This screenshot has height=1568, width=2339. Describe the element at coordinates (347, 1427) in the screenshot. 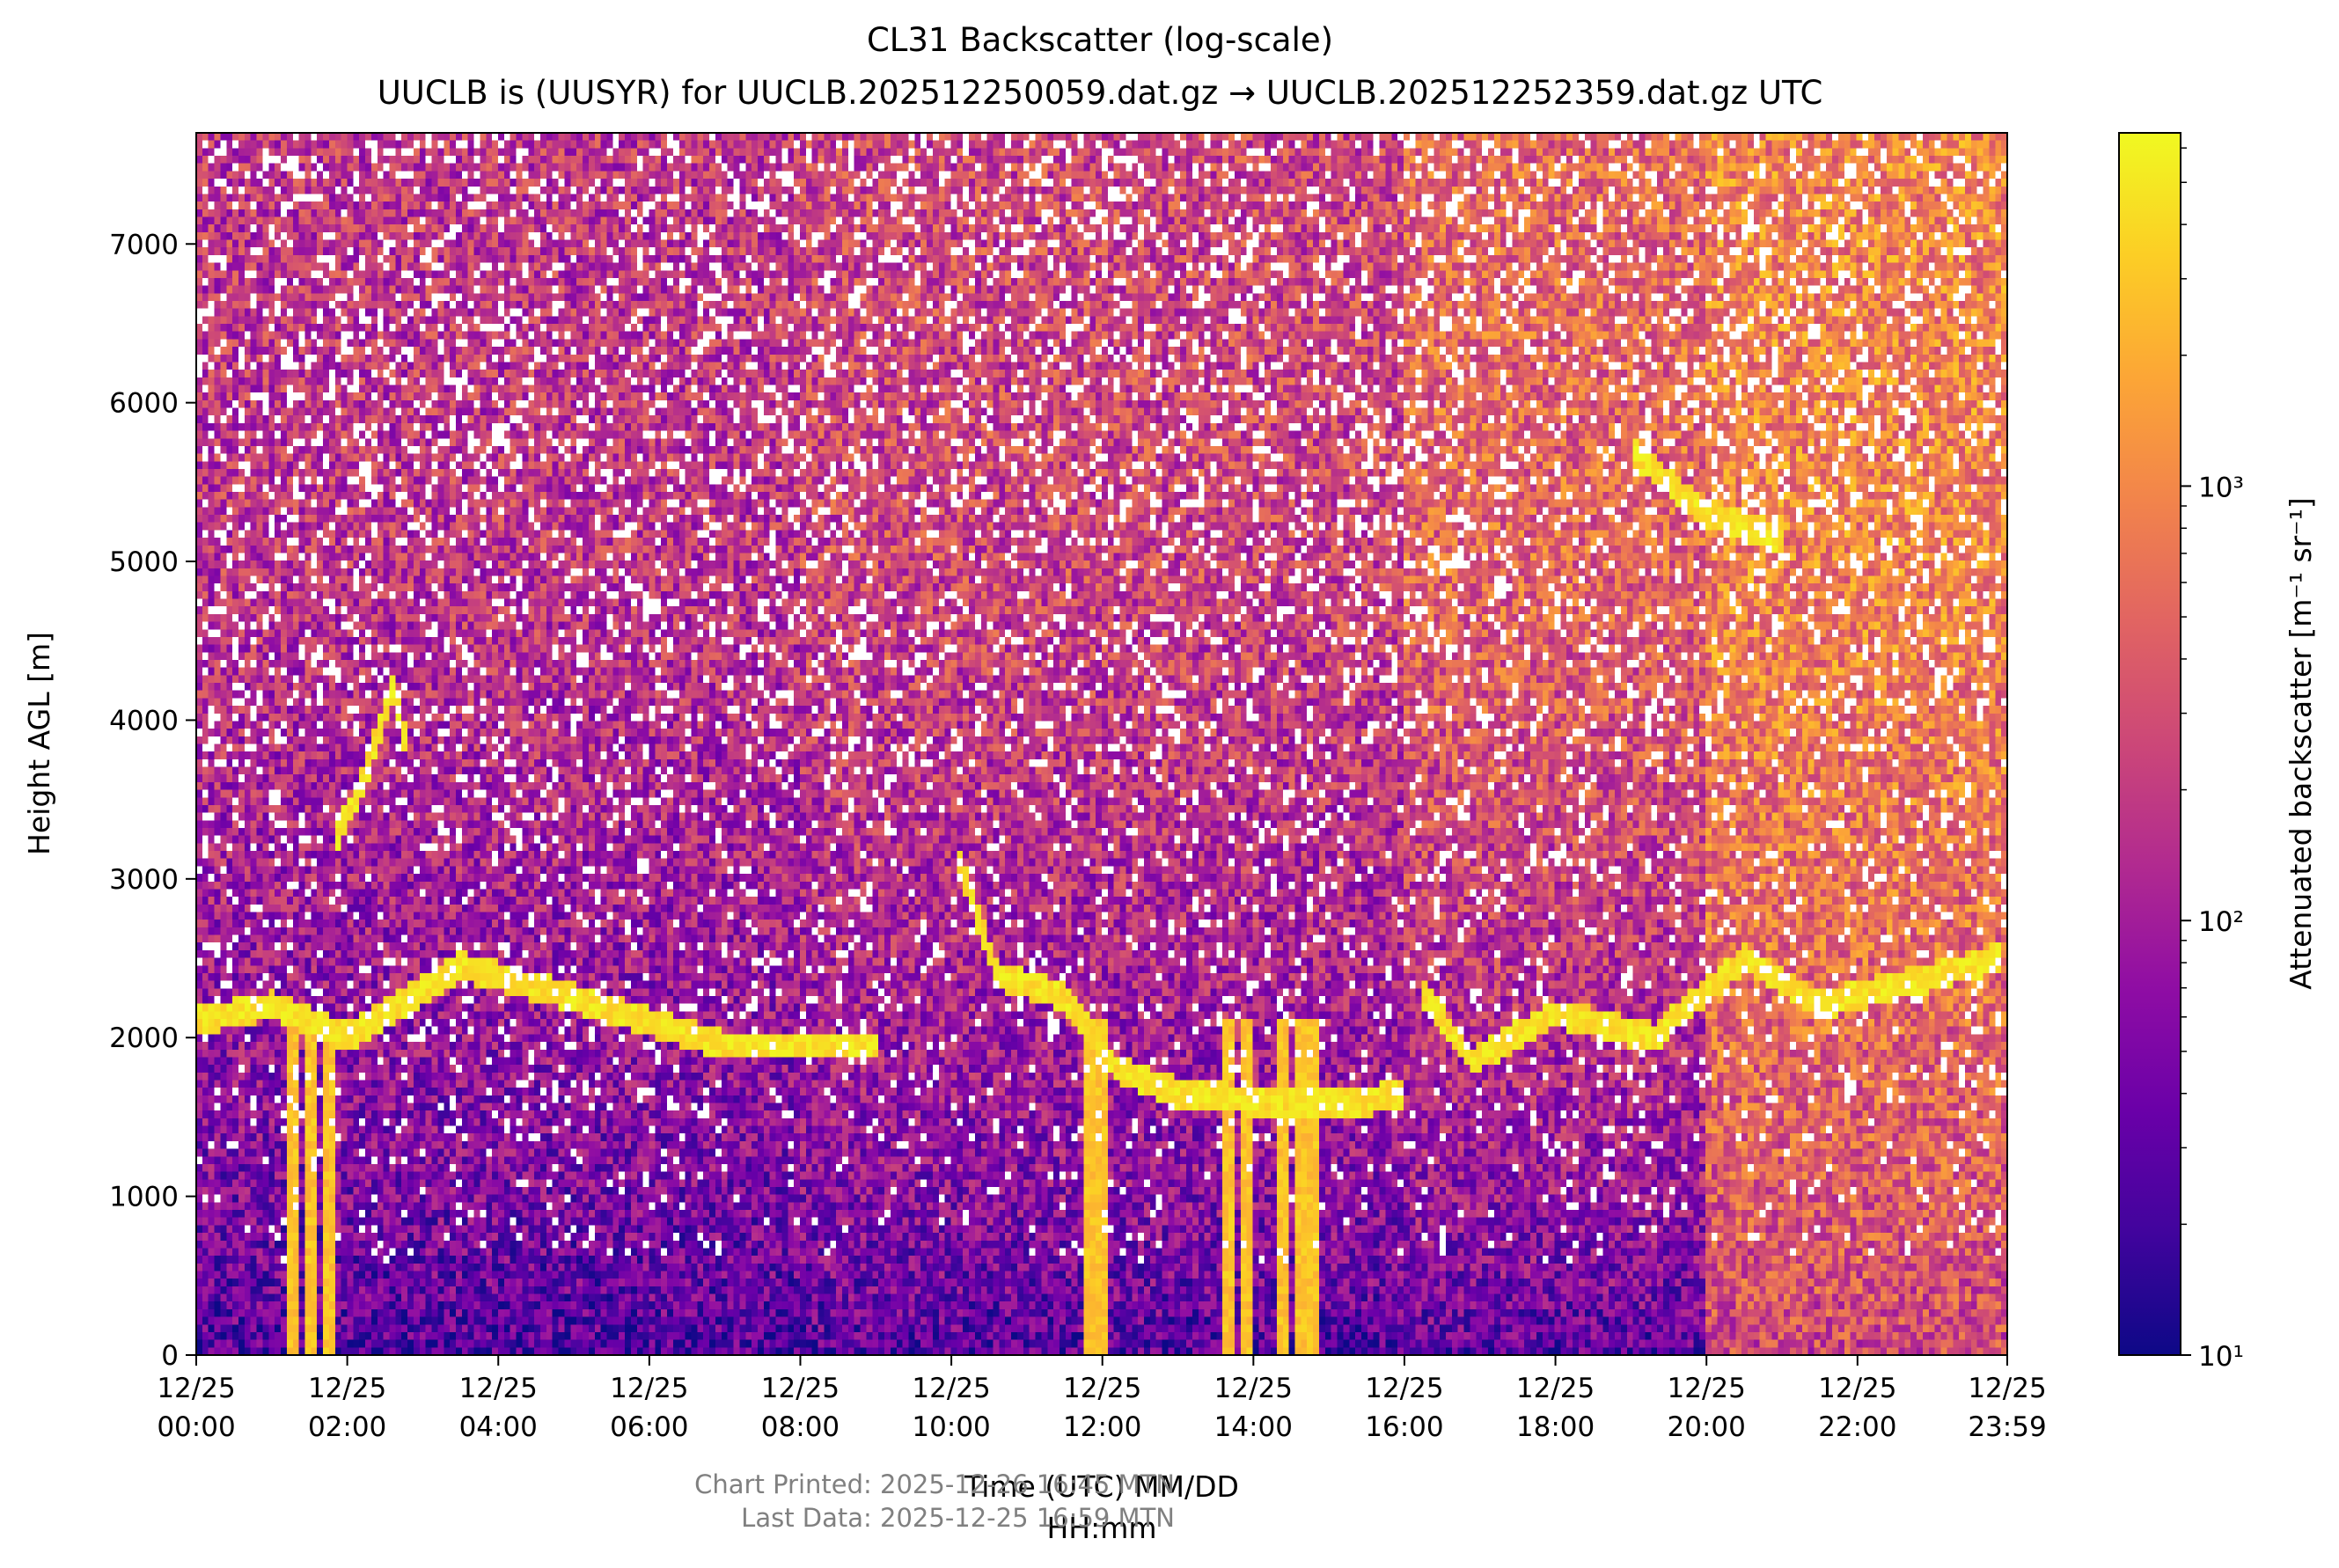

I see `x-tick-label-time: 02:00` at that location.